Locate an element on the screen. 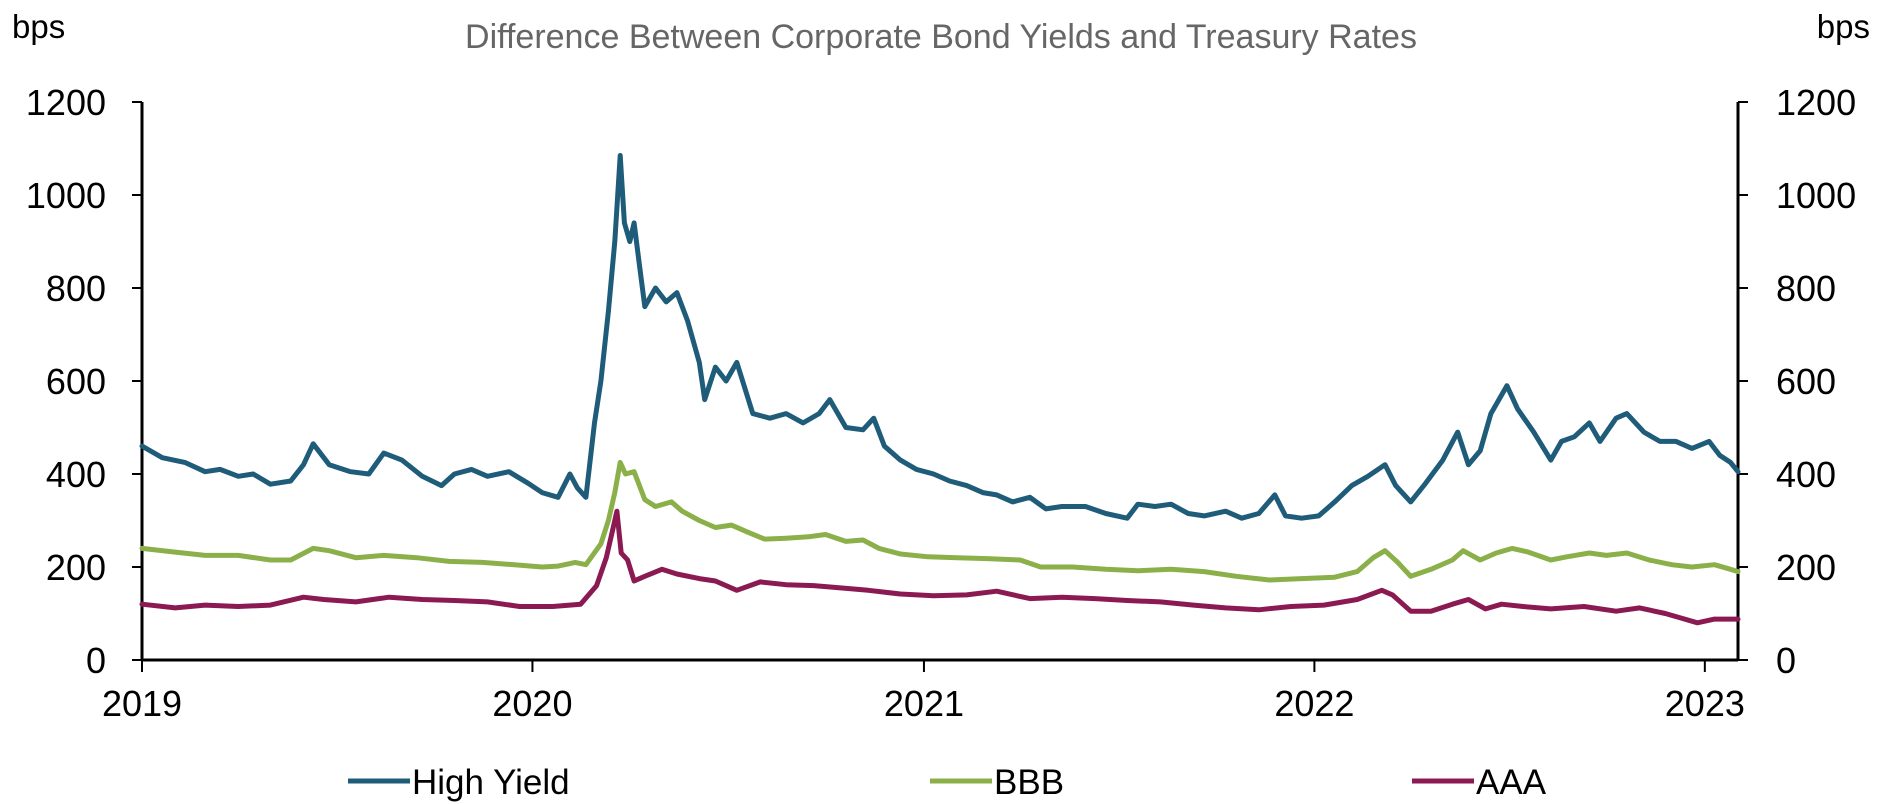 Image resolution: width=1894 pixels, height=804 pixels. y-axis-unit-left: bps is located at coordinates (38, 26).